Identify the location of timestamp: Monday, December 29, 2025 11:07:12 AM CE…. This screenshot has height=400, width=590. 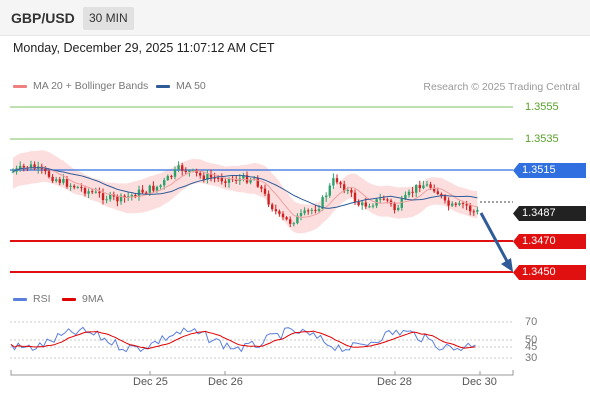
(144, 48).